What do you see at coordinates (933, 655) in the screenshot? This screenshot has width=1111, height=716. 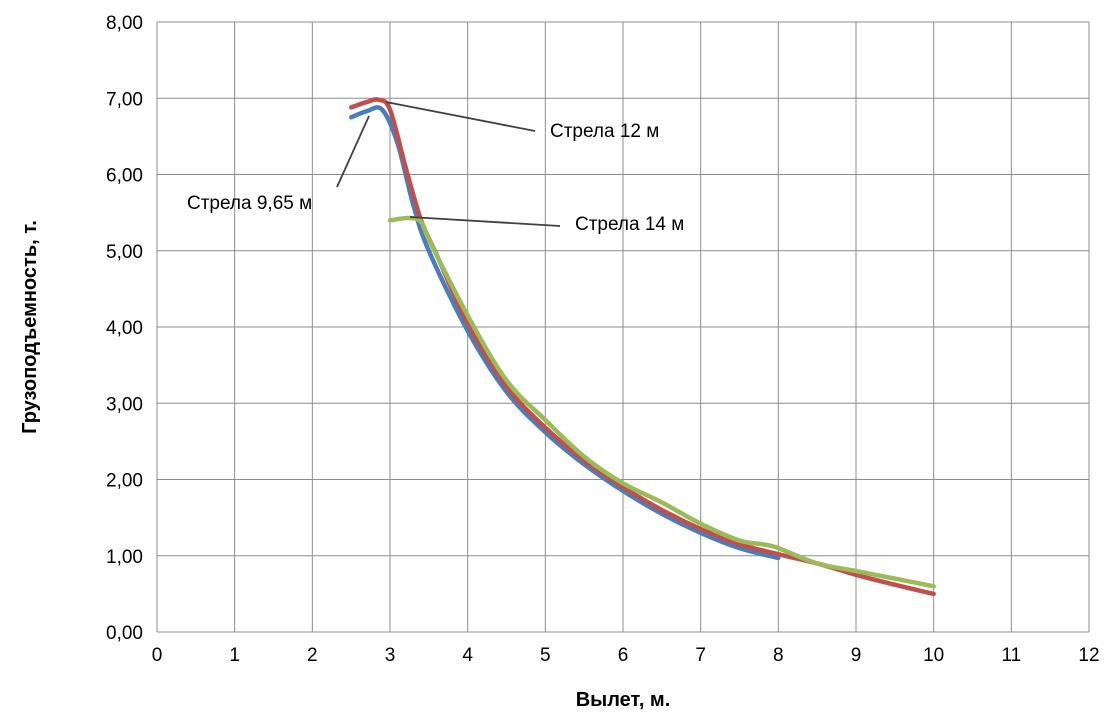 I see `x-tick-label: 10` at bounding box center [933, 655].